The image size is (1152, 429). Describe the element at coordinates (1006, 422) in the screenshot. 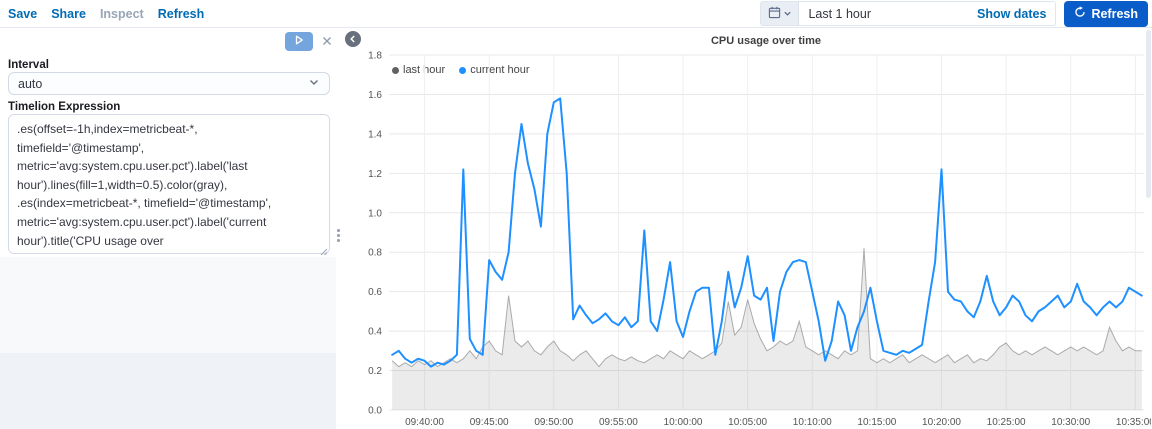

I see `svg-text: 10:25:00` at that location.